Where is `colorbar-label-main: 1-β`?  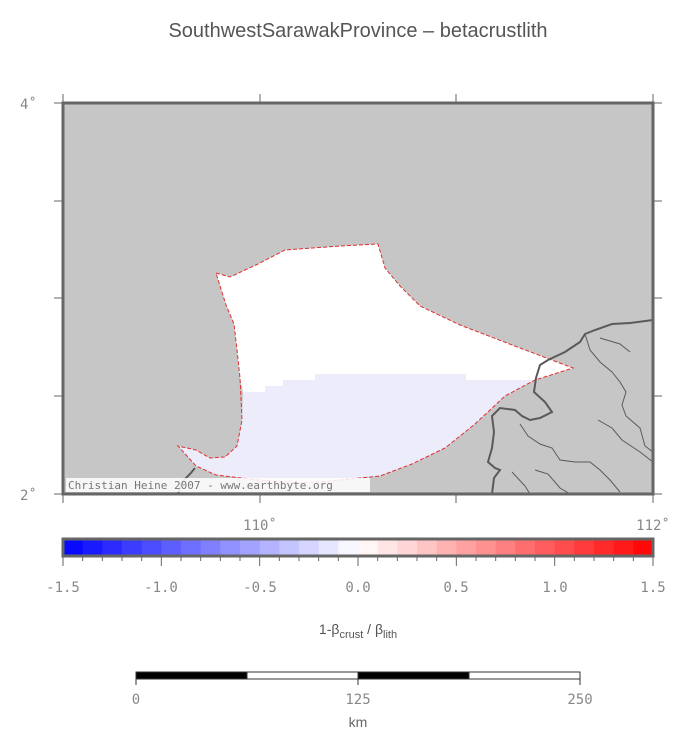
colorbar-label-main: 1-β is located at coordinates (329, 629).